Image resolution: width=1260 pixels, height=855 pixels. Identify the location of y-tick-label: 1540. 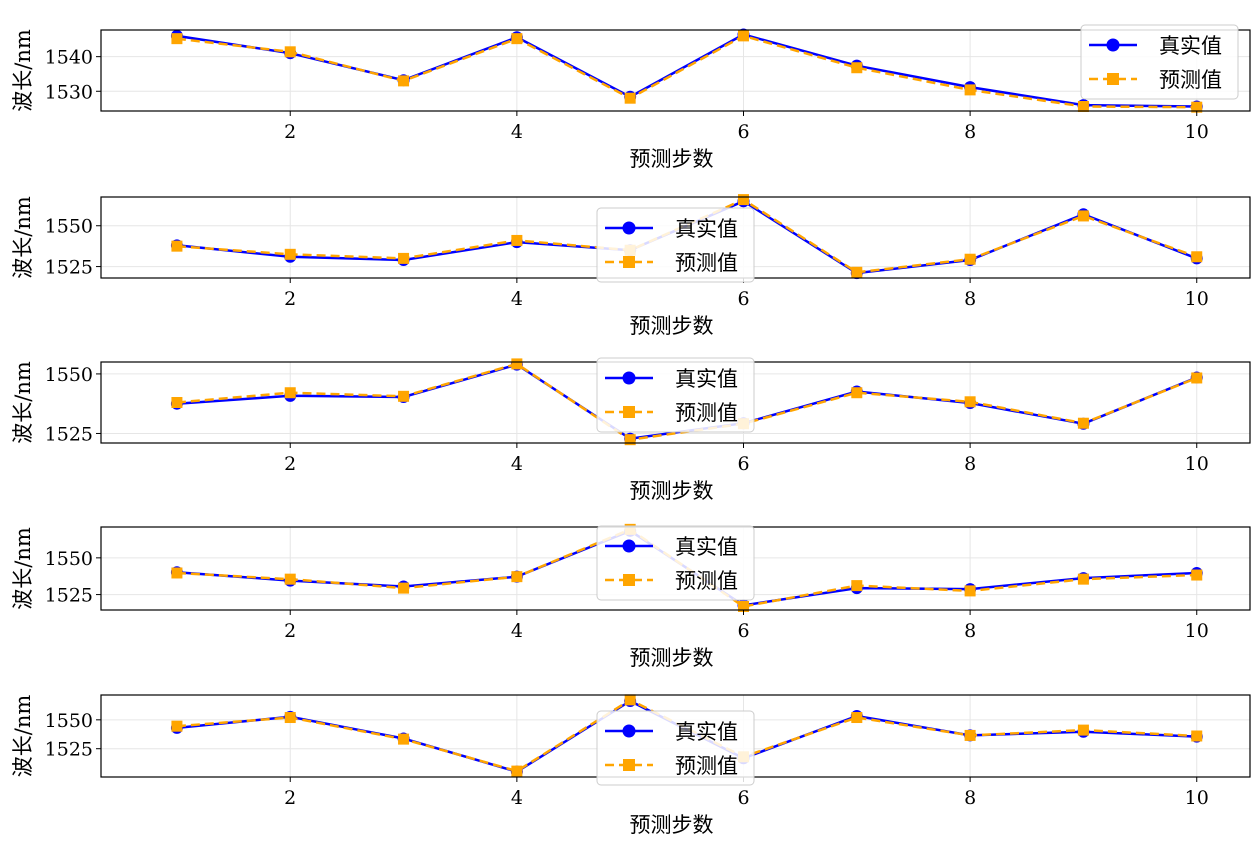
(69, 58).